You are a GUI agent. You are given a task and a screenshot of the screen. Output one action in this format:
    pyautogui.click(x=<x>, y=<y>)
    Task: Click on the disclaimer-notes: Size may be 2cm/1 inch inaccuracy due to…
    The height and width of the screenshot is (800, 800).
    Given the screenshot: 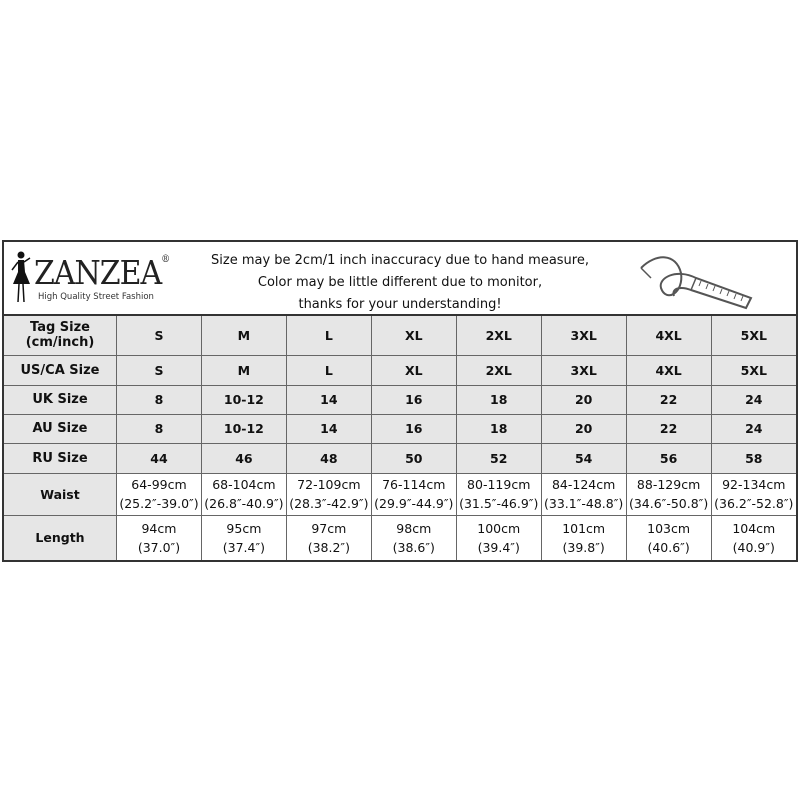 What is the action you would take?
    pyautogui.click(x=400, y=283)
    